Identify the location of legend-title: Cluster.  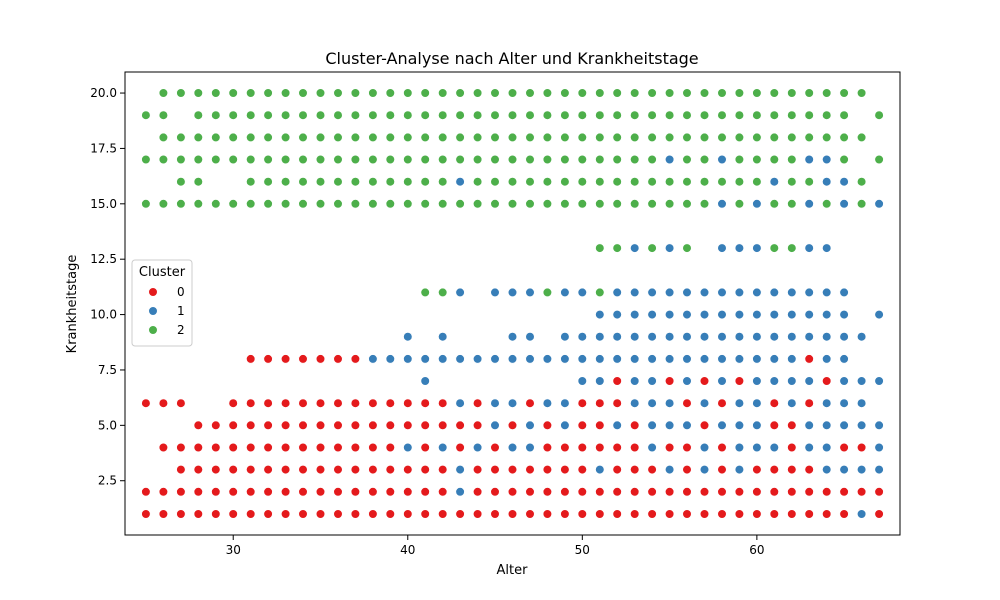
(162, 272).